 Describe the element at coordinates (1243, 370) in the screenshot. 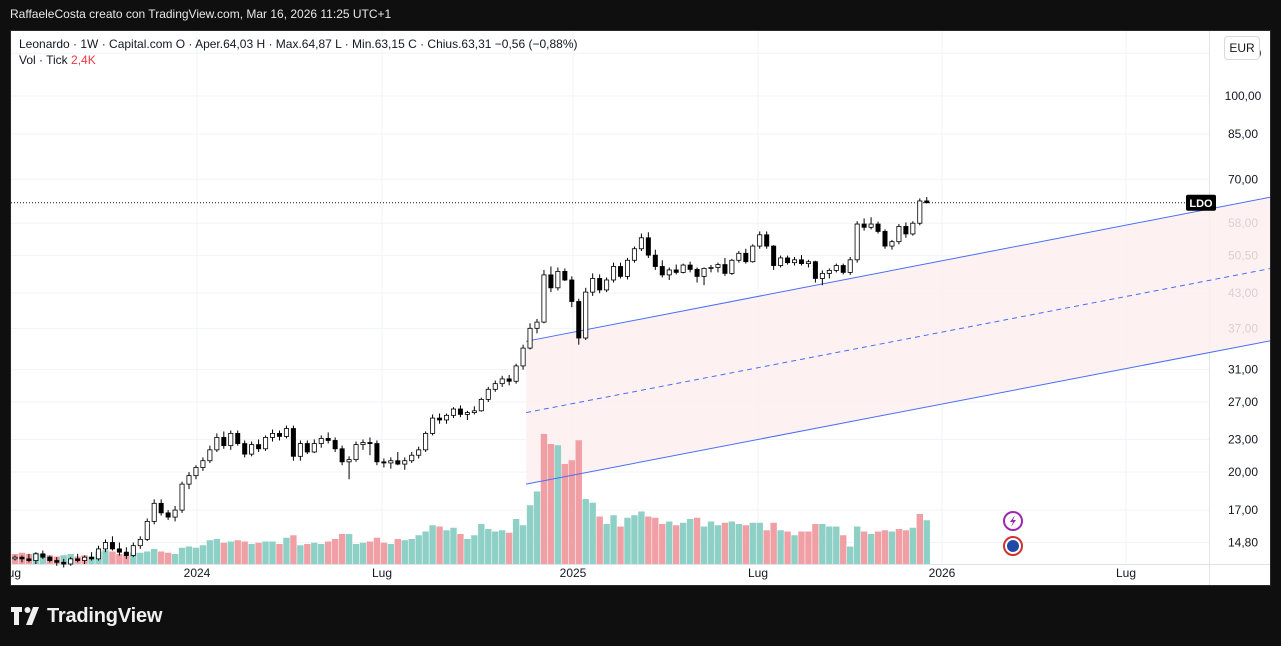

I see `y-axis-tick-label: 31,00` at that location.